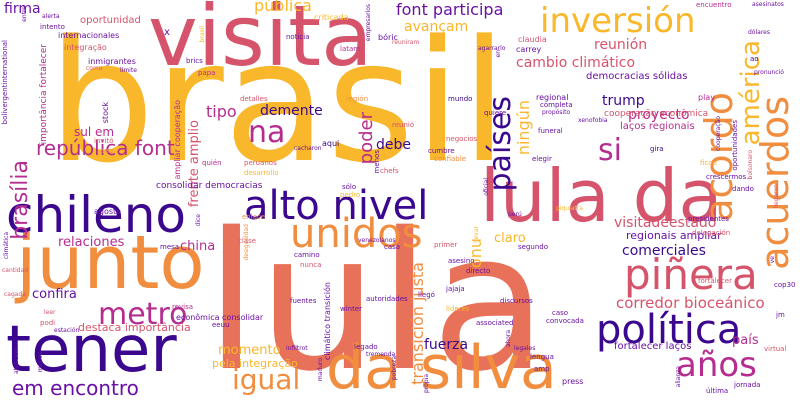 Image resolution: width=800 pixels, height=400 pixels. I want to click on word-virtual: virtual, so click(775, 349).